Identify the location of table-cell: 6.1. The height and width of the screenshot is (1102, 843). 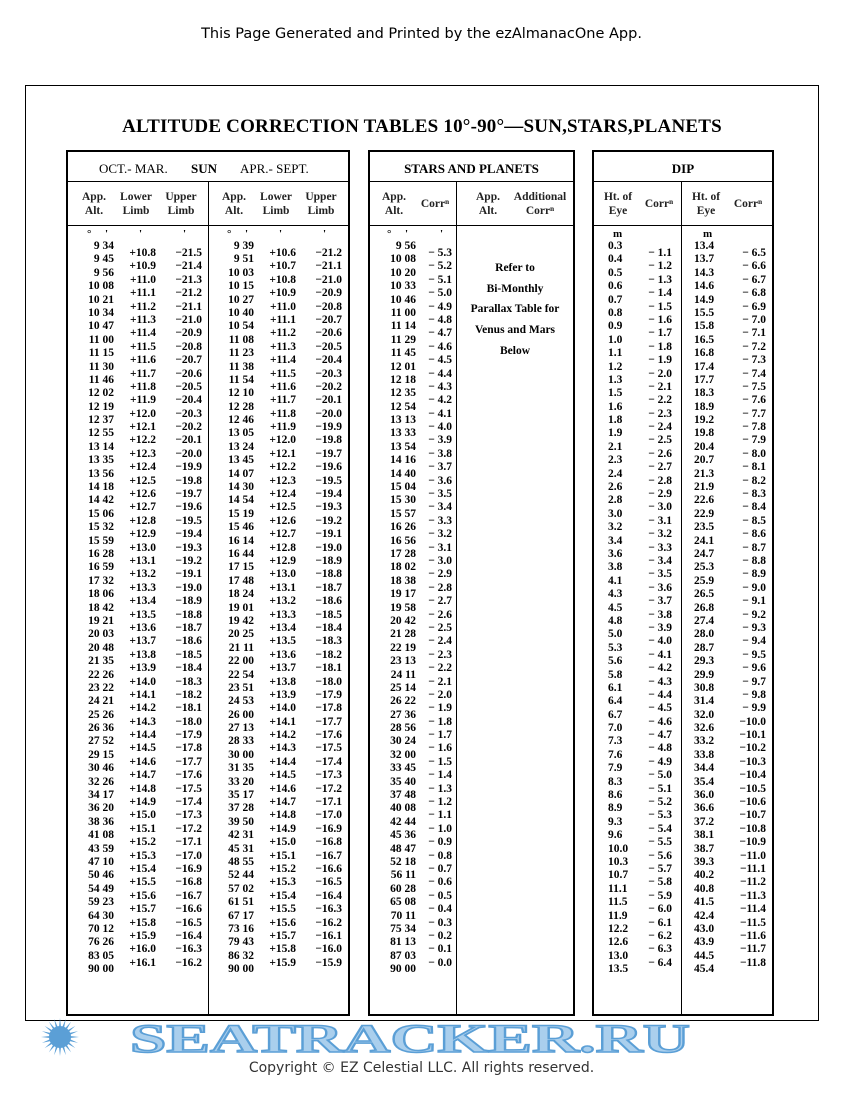
(615, 687).